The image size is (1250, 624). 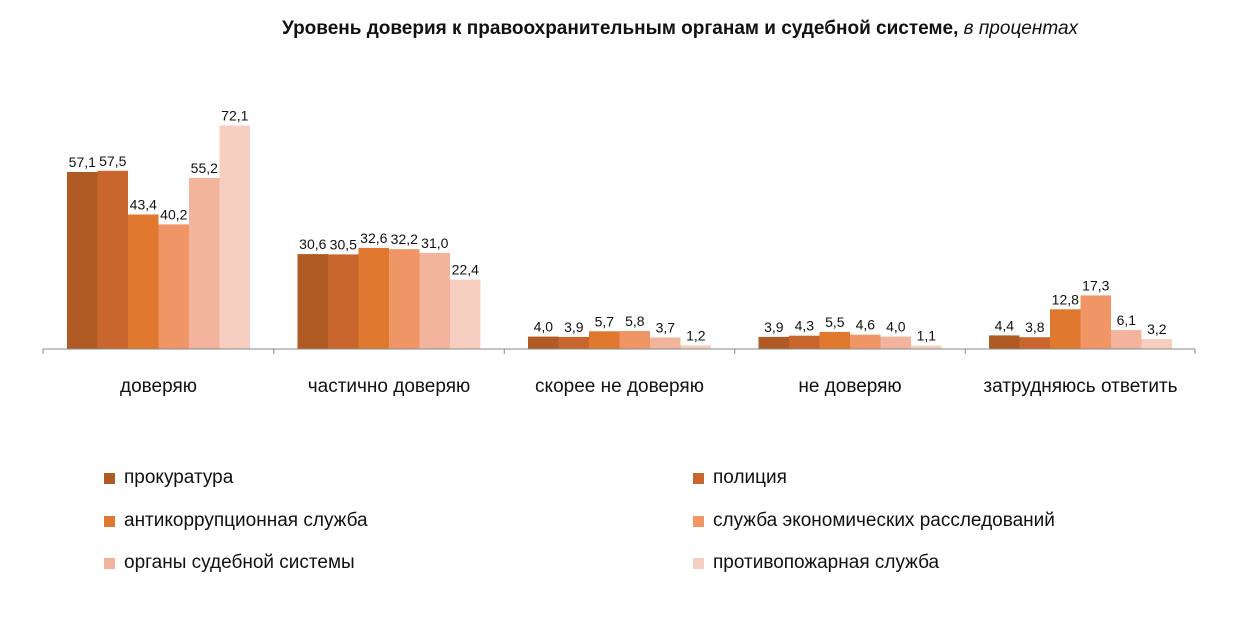 What do you see at coordinates (1127, 320) in the screenshot?
I see `bar-value-label: 6,1` at bounding box center [1127, 320].